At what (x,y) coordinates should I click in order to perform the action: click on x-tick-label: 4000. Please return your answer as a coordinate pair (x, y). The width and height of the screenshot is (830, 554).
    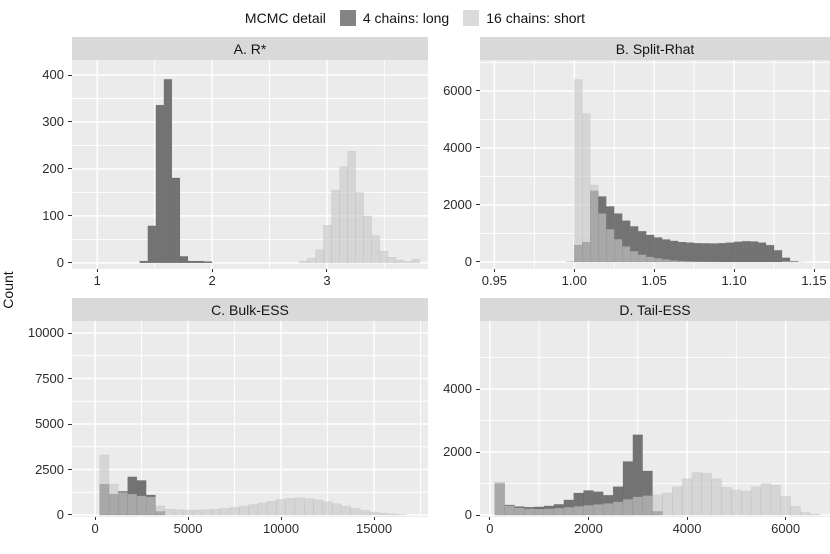
    Looking at the image, I should click on (687, 528).